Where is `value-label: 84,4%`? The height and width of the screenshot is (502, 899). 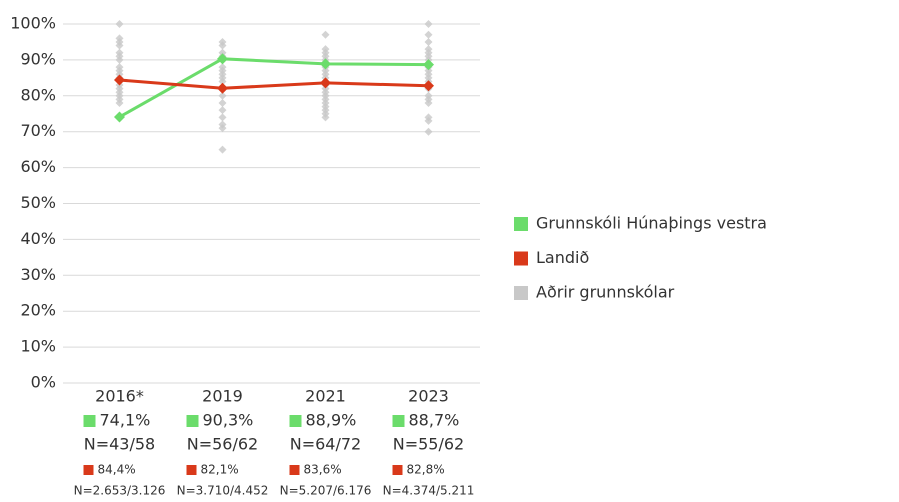 value-label: 84,4% is located at coordinates (117, 470).